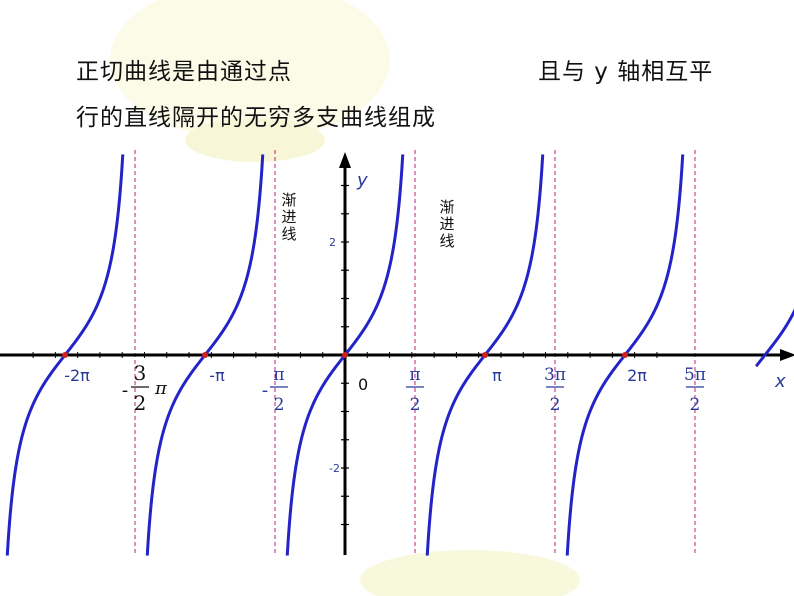 The height and width of the screenshot is (596, 794). Describe the element at coordinates (140, 373) in the screenshot. I see `x-tick-num-1: 3` at that location.